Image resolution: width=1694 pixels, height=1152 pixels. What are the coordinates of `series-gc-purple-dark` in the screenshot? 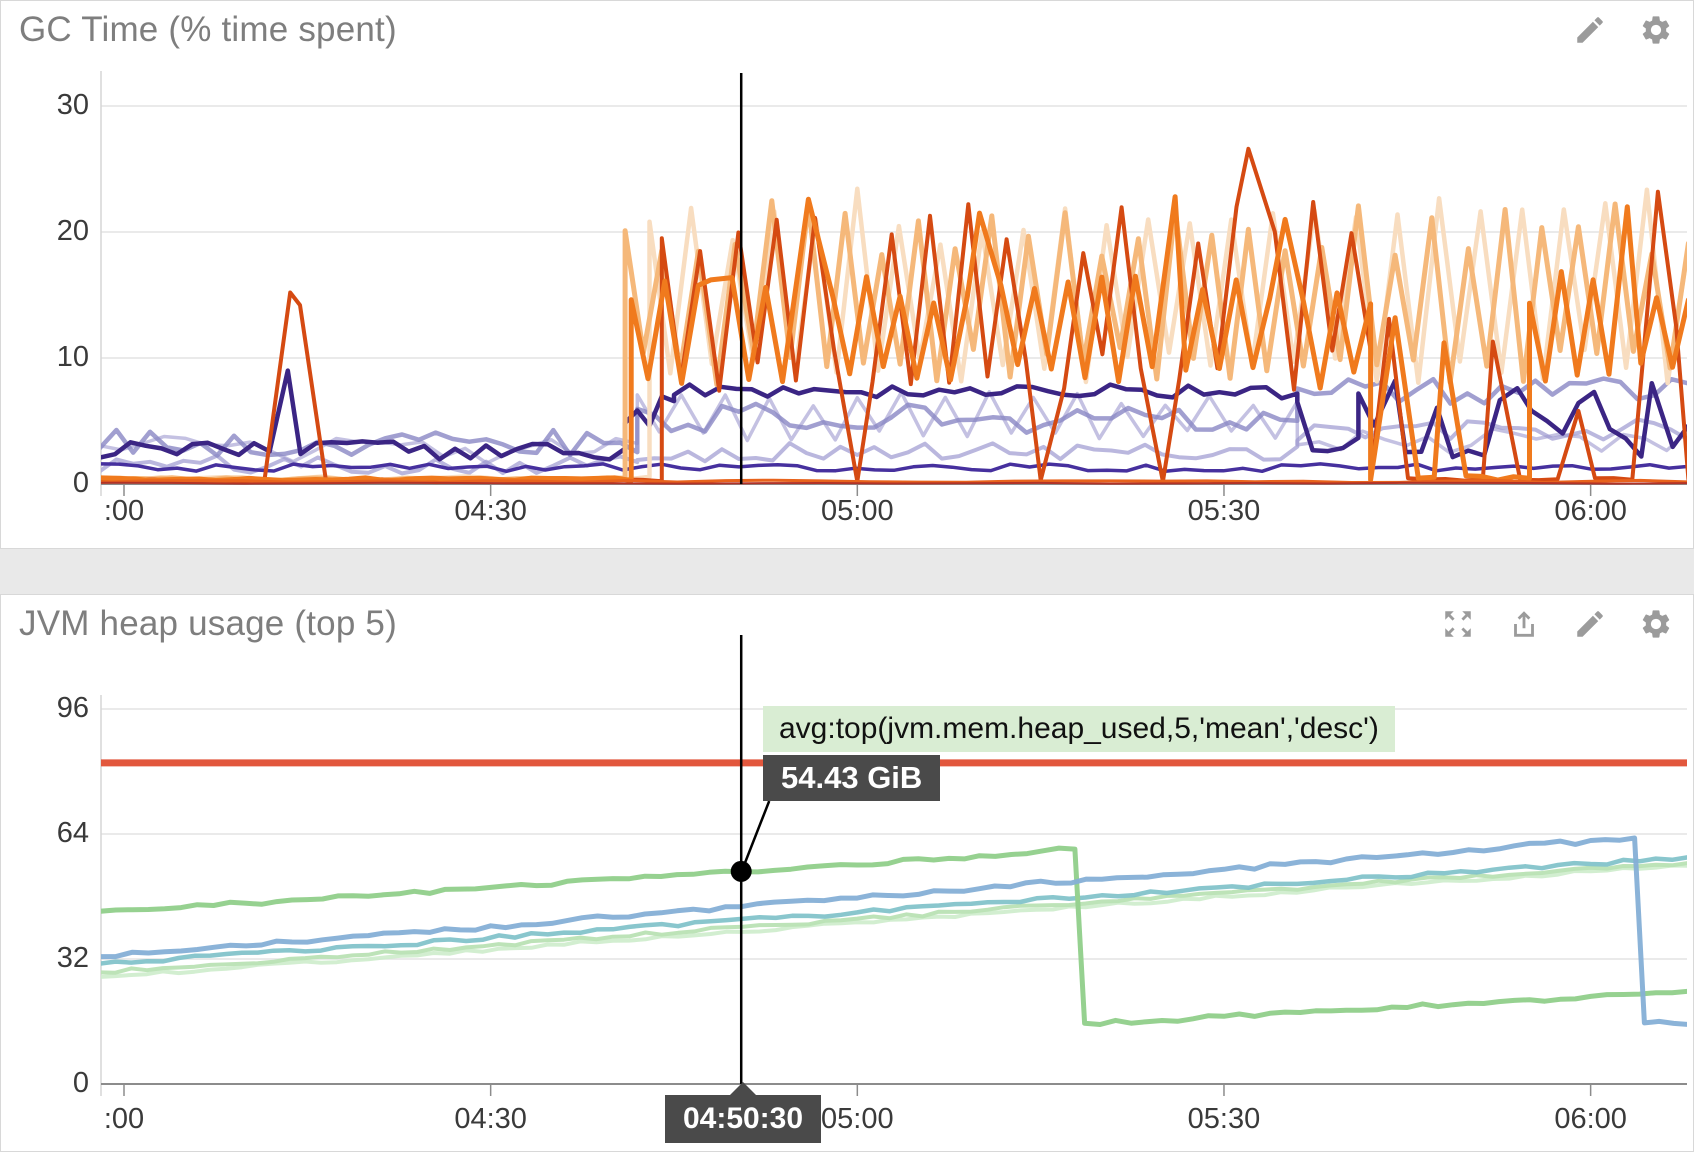 It's located at (894, 415).